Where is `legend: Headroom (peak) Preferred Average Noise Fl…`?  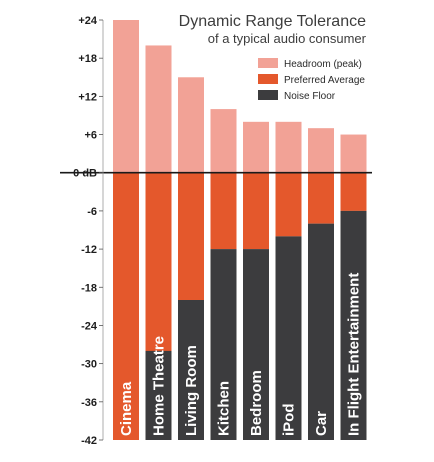
legend: Headroom (peak) Preferred Average Noise Fl… is located at coordinates (311, 80).